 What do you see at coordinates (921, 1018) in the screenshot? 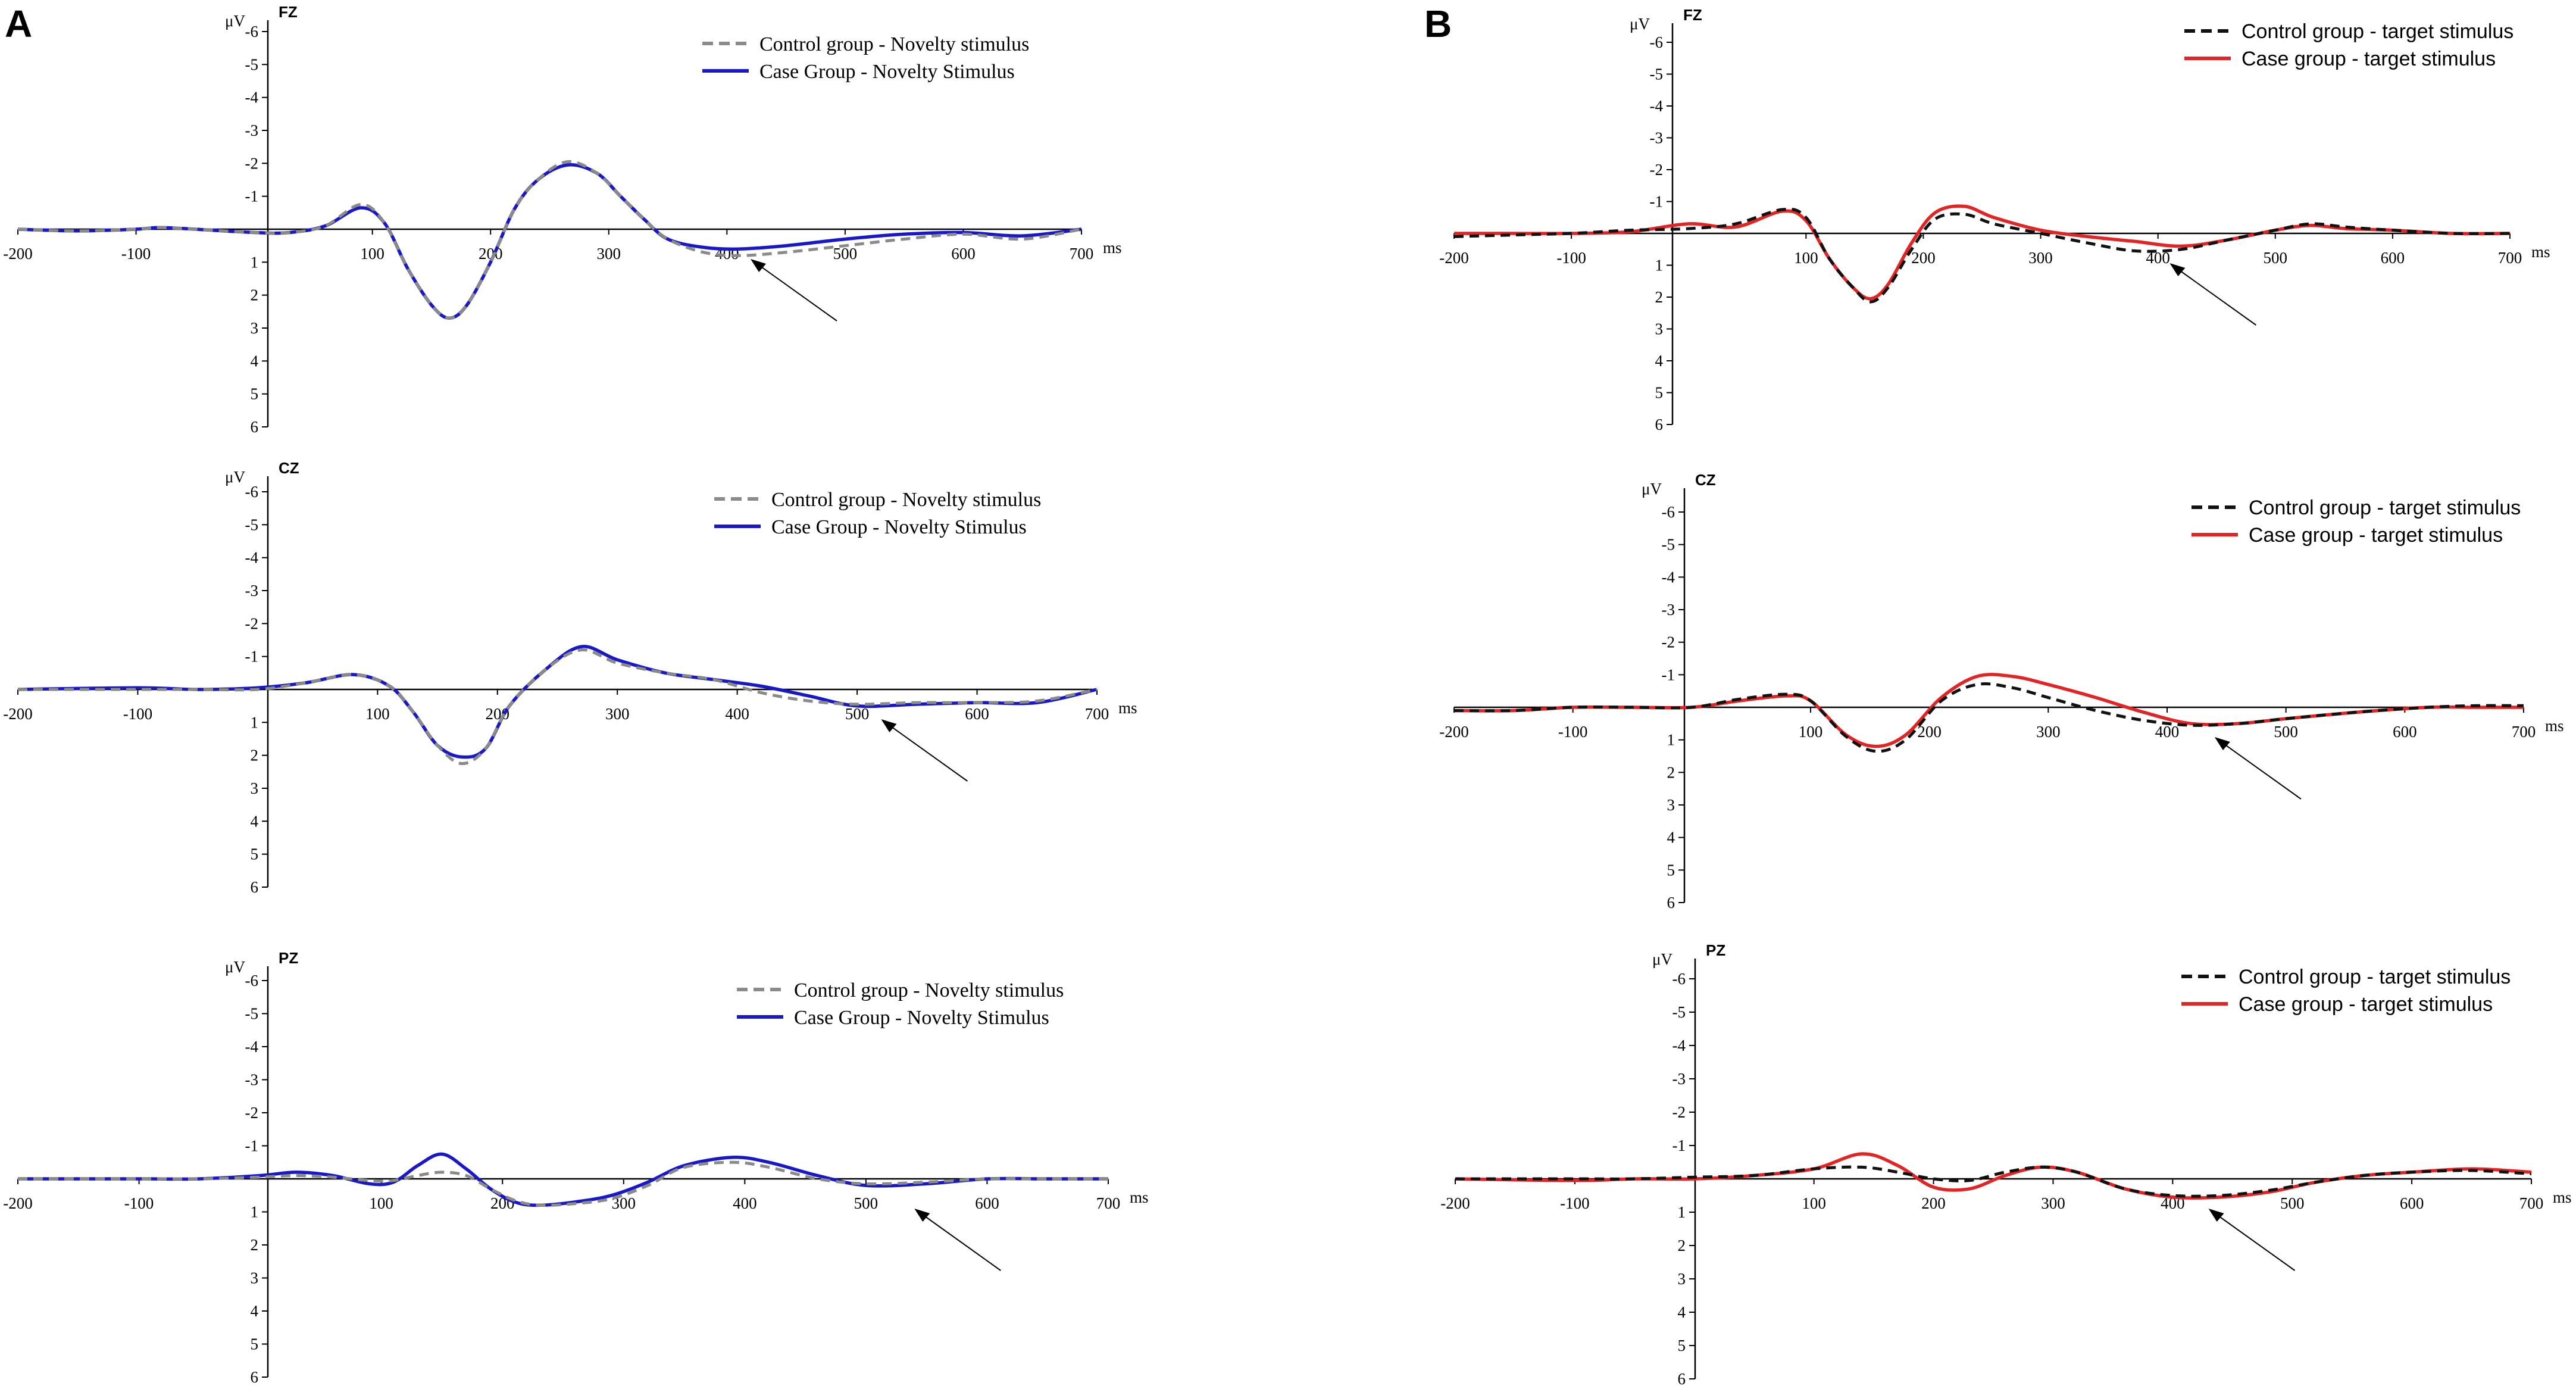
I see `legend-label-case: Case Group - Novelty Stimulus` at bounding box center [921, 1018].